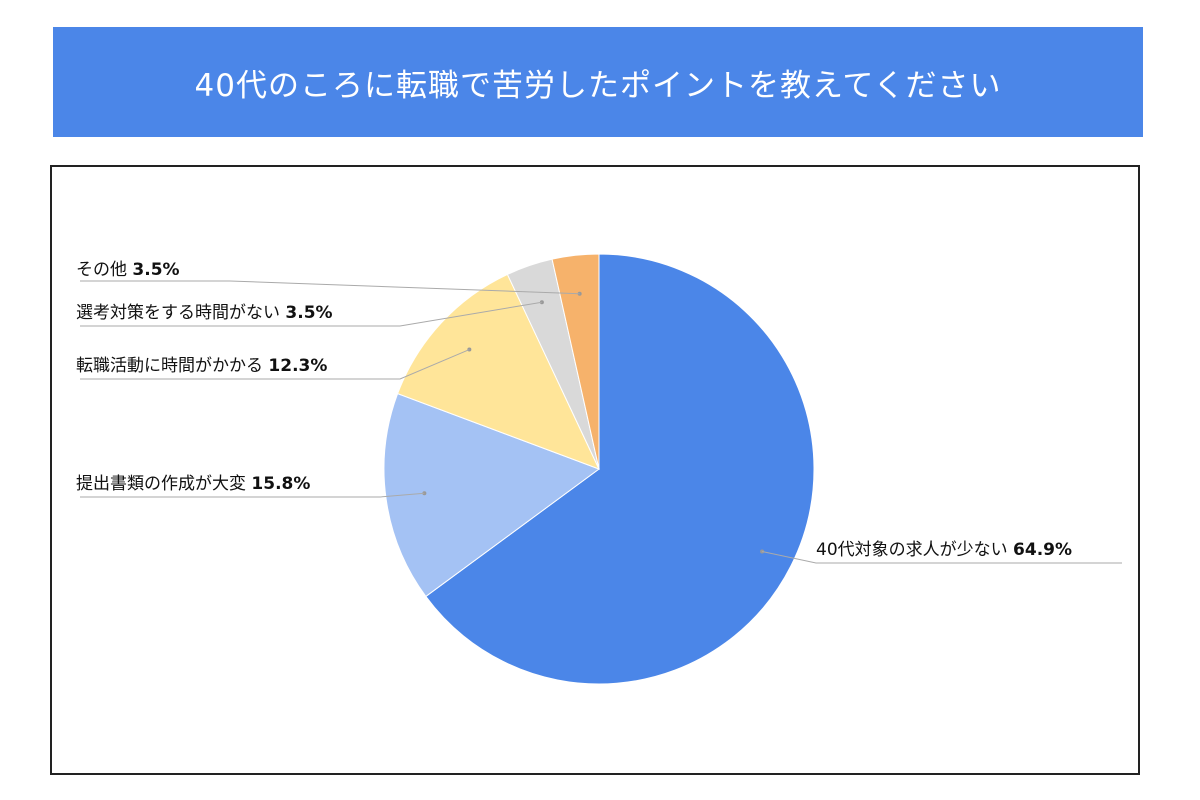  I want to click on title-banner: 40代のころに転職で苦労したポイントを教えてください, so click(598, 82).